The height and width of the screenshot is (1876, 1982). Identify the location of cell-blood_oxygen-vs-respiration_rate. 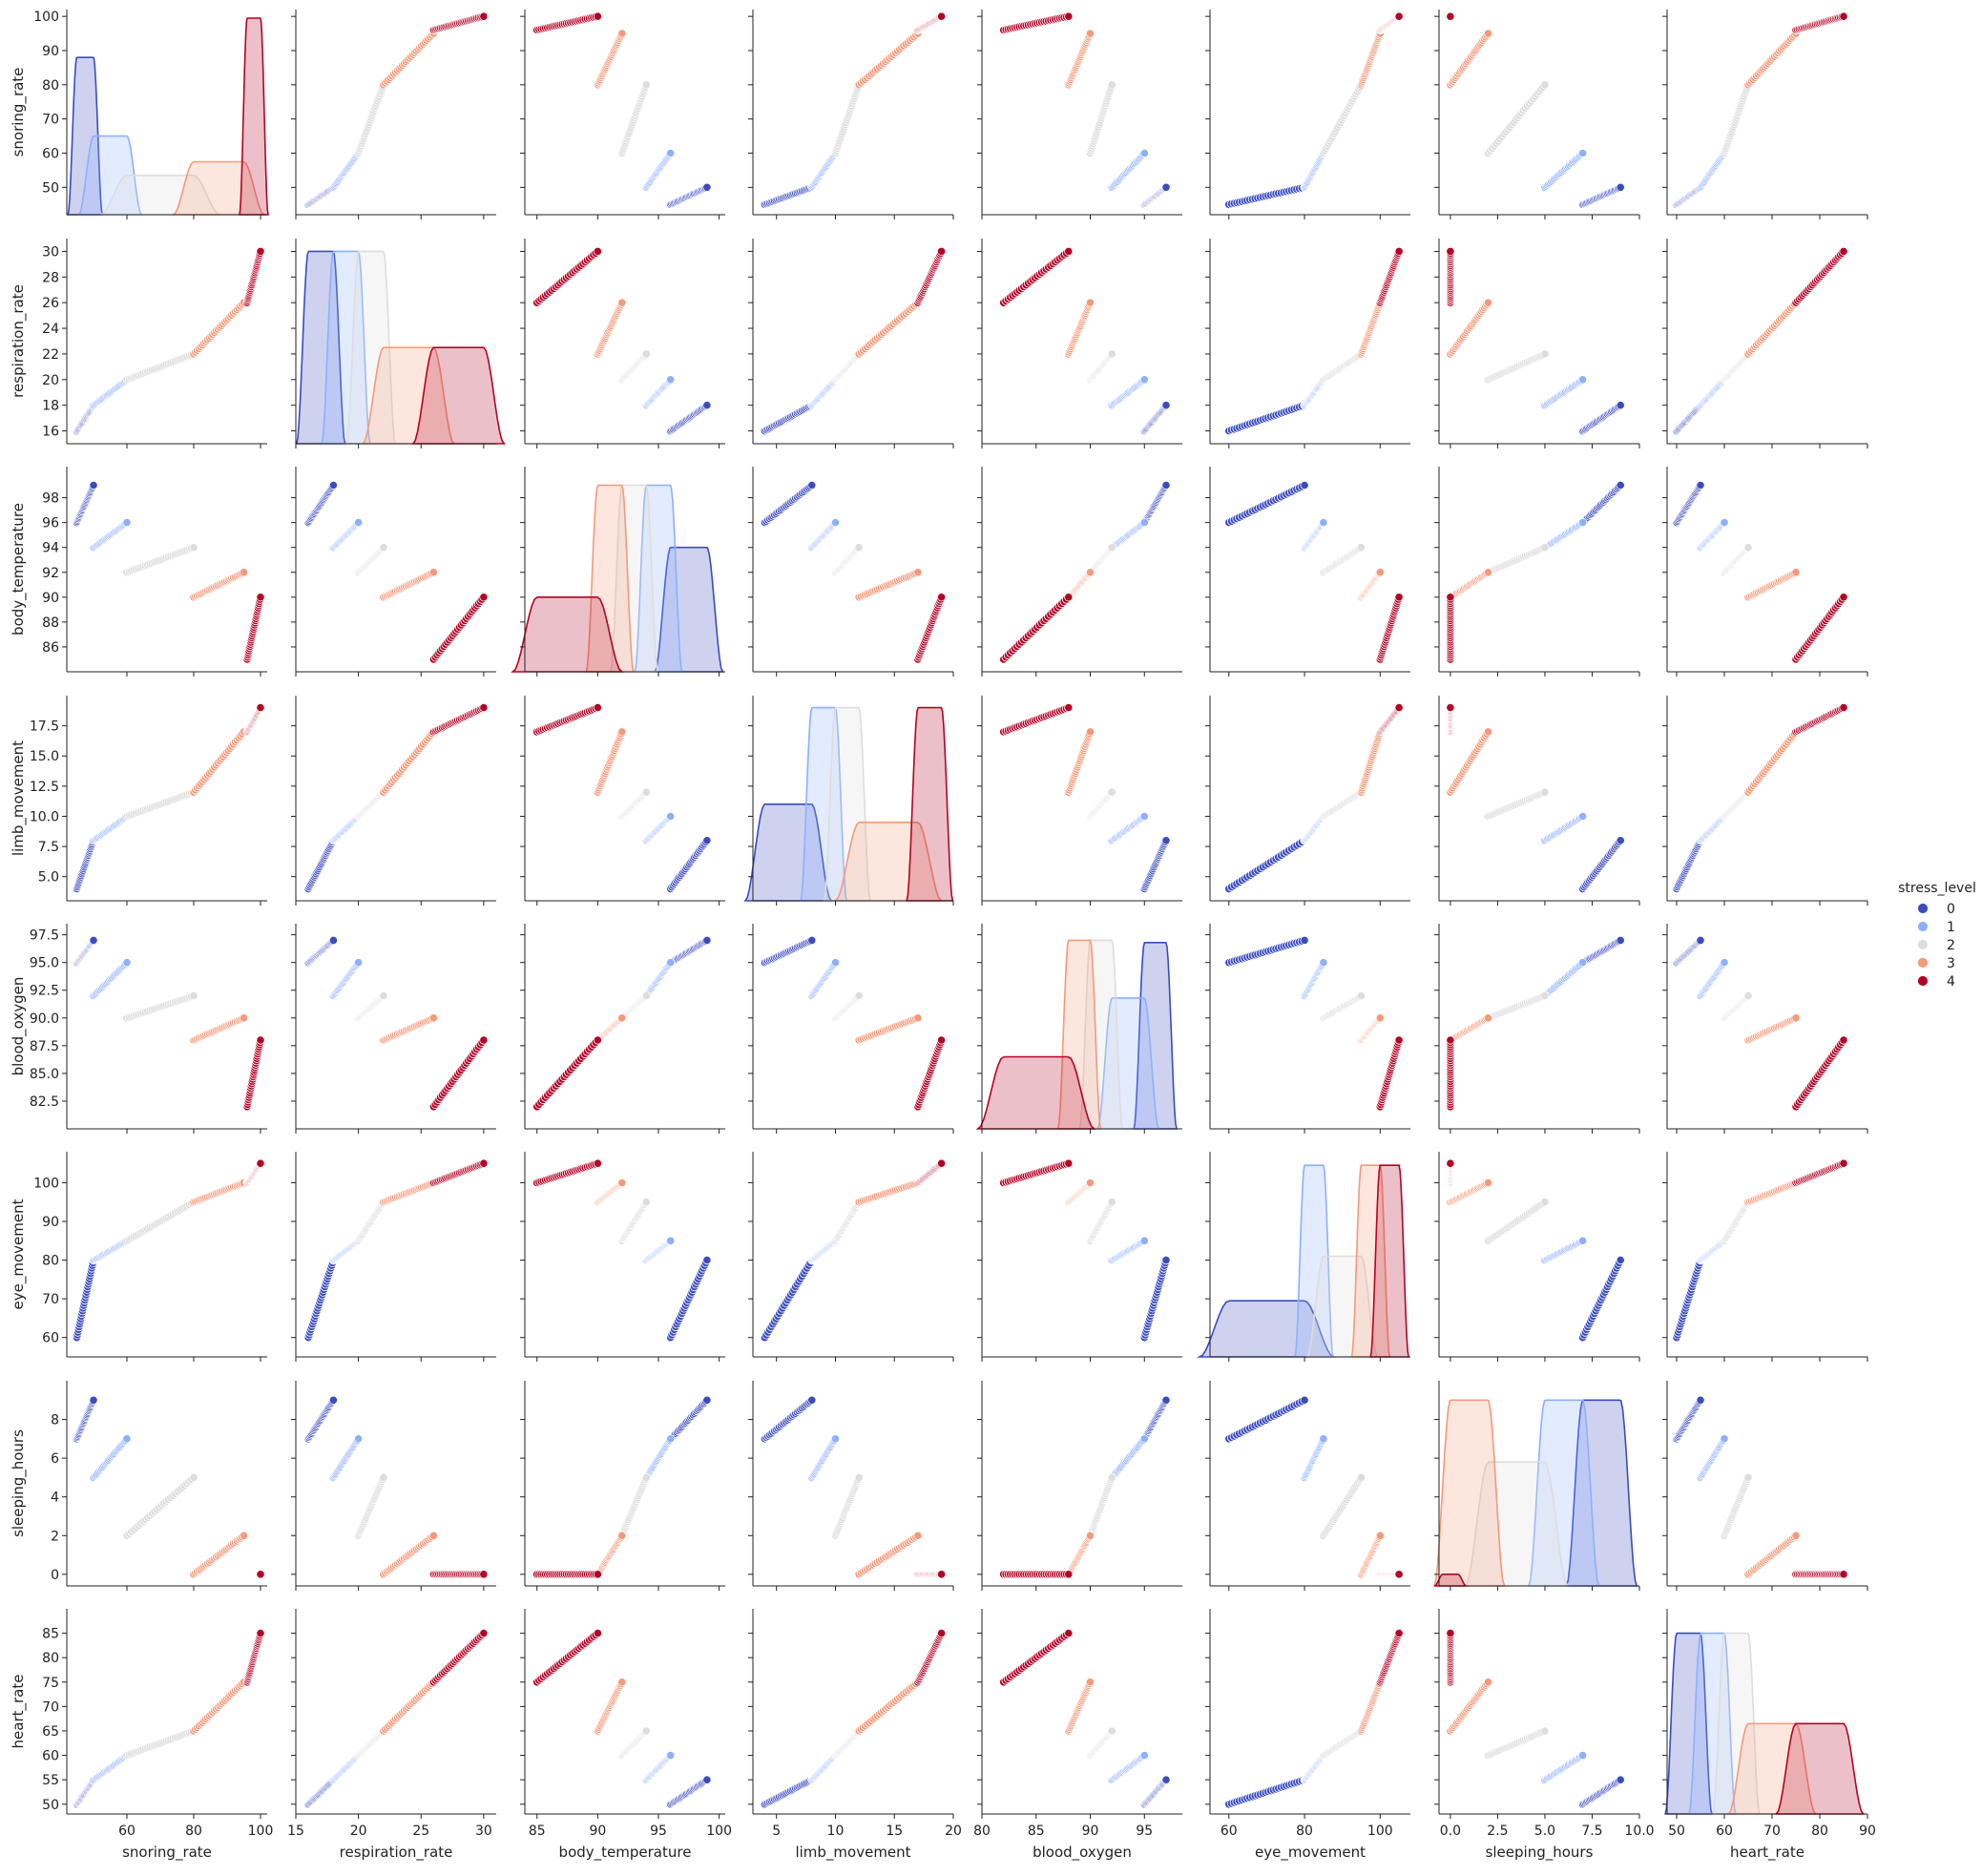
(393, 1029).